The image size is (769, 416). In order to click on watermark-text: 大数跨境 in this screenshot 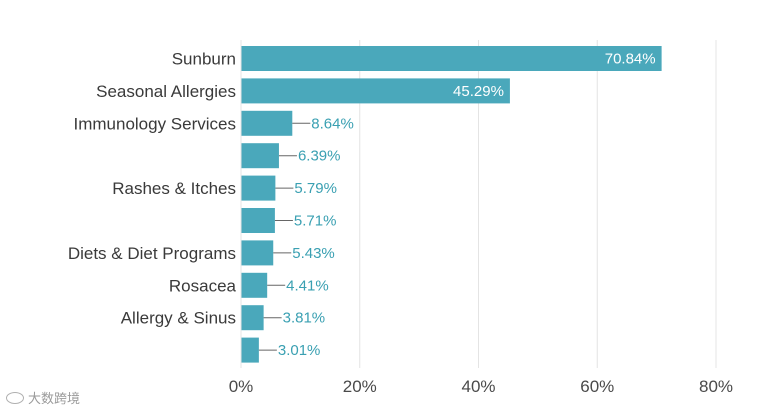, I will do `click(54, 399)`.